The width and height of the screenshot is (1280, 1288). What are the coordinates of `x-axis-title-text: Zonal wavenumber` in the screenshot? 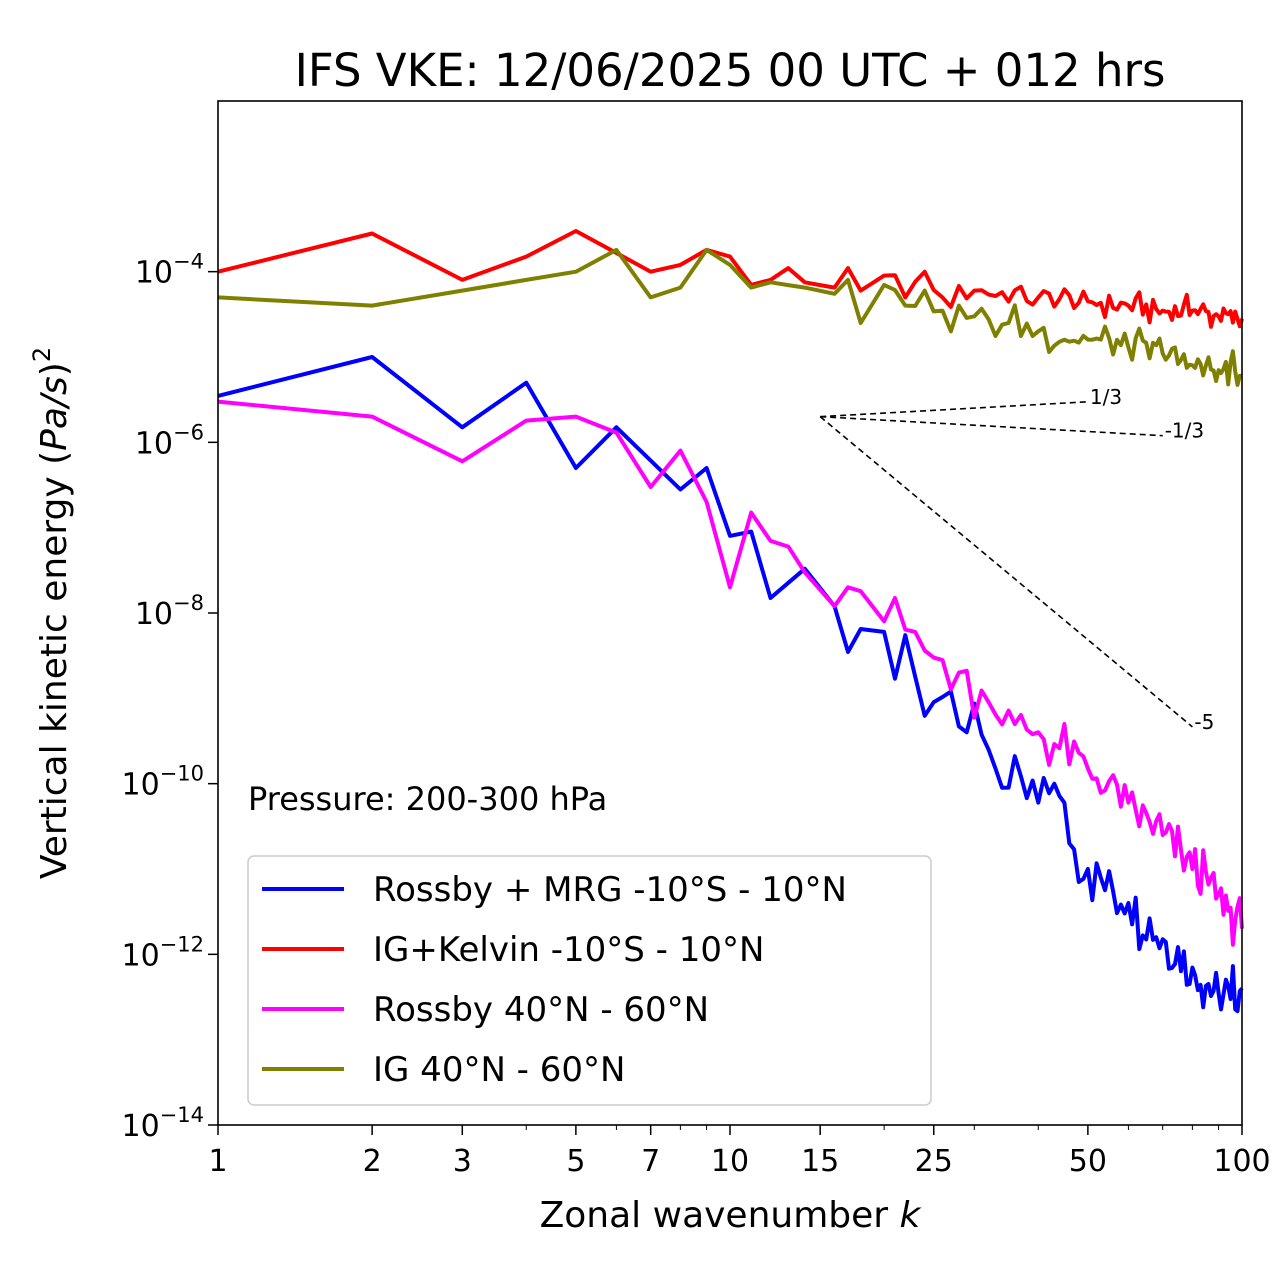 It's located at (720, 1215).